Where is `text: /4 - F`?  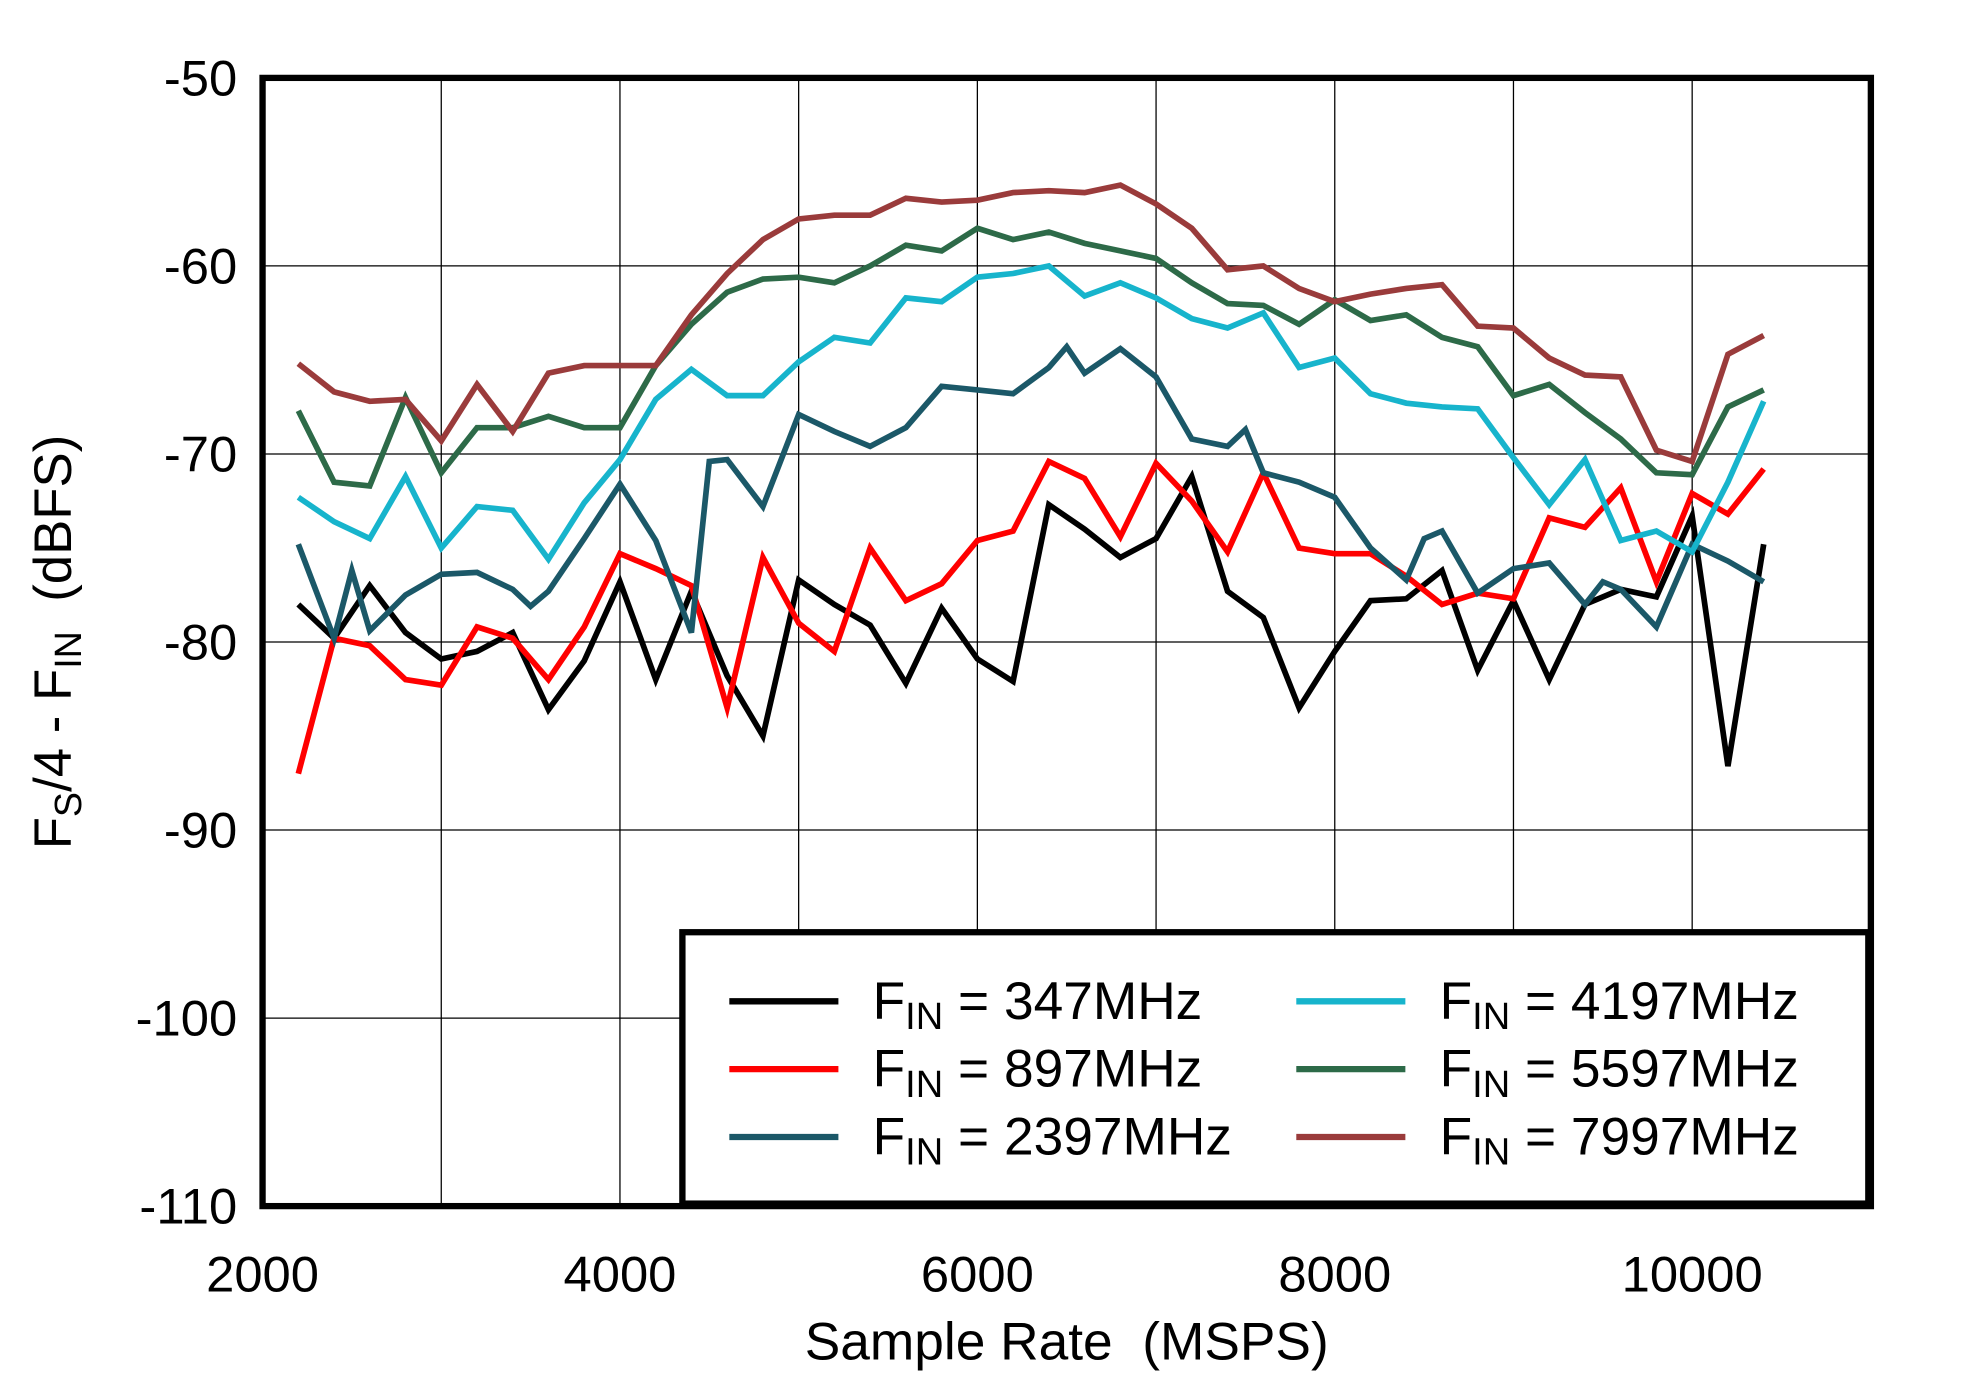
text: /4 - F is located at coordinates (53, 730).